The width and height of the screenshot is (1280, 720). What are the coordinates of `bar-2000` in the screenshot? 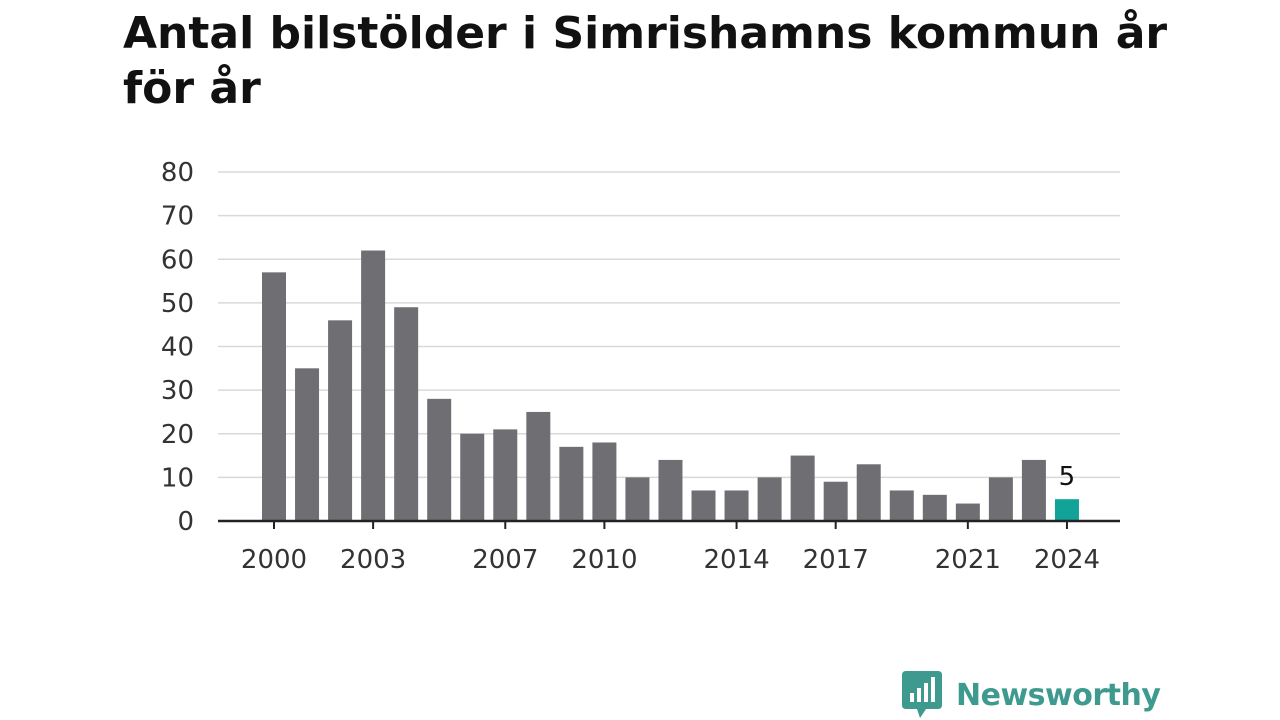 It's located at (274, 396).